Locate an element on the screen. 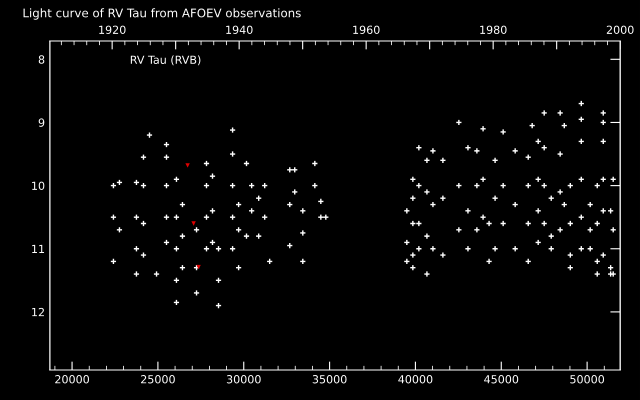 The width and height of the screenshot is (640, 400). x2-tick-label: 2000 is located at coordinates (620, 30).